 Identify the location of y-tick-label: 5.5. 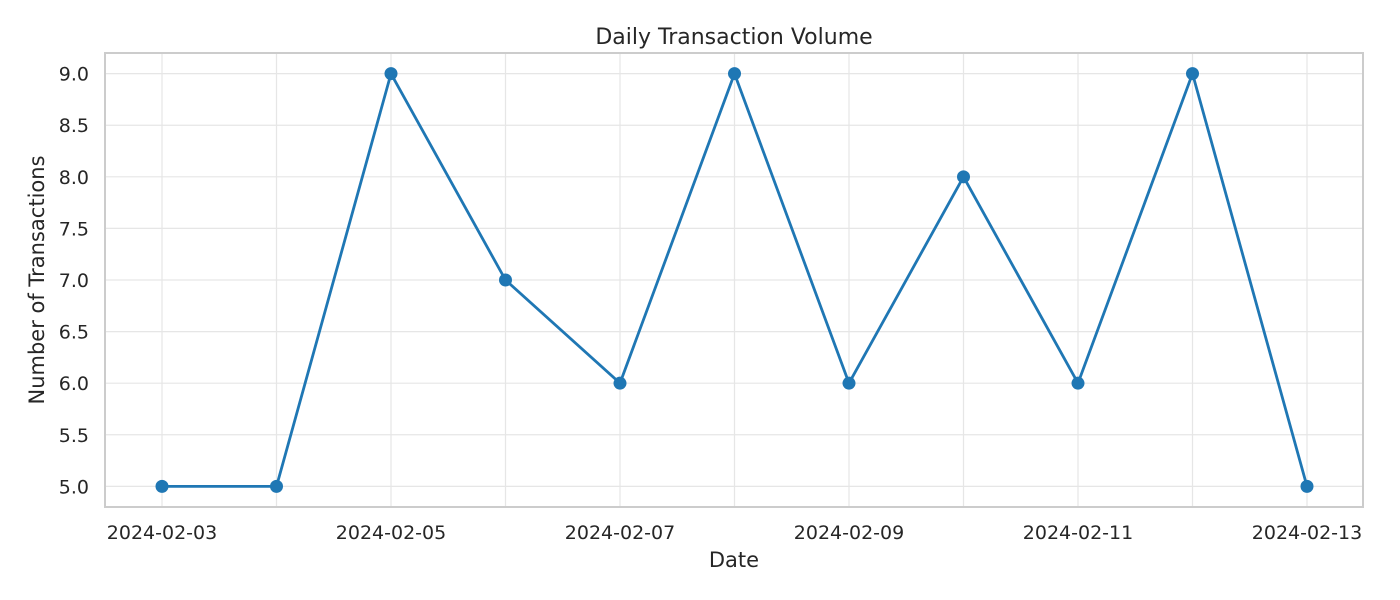
(74, 436).